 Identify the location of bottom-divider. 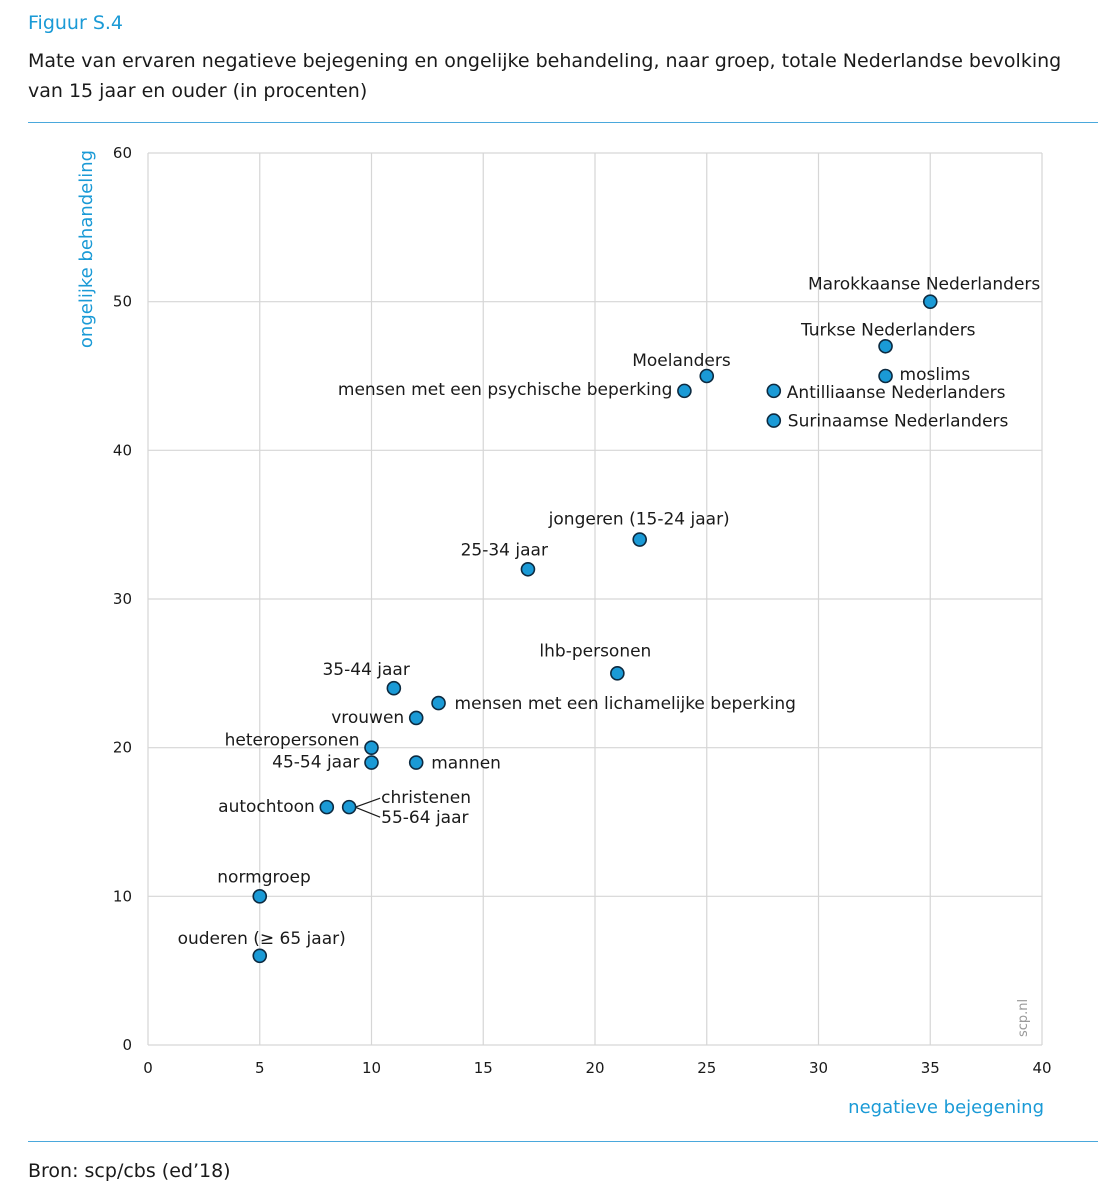
(563, 1141).